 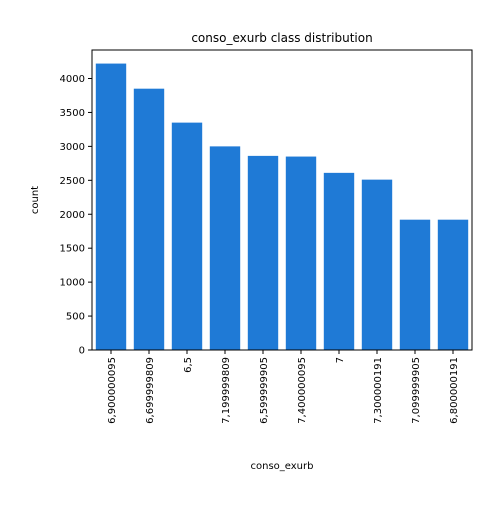 I want to click on x-tick-label-4: 6,599999905, so click(x=264, y=390).